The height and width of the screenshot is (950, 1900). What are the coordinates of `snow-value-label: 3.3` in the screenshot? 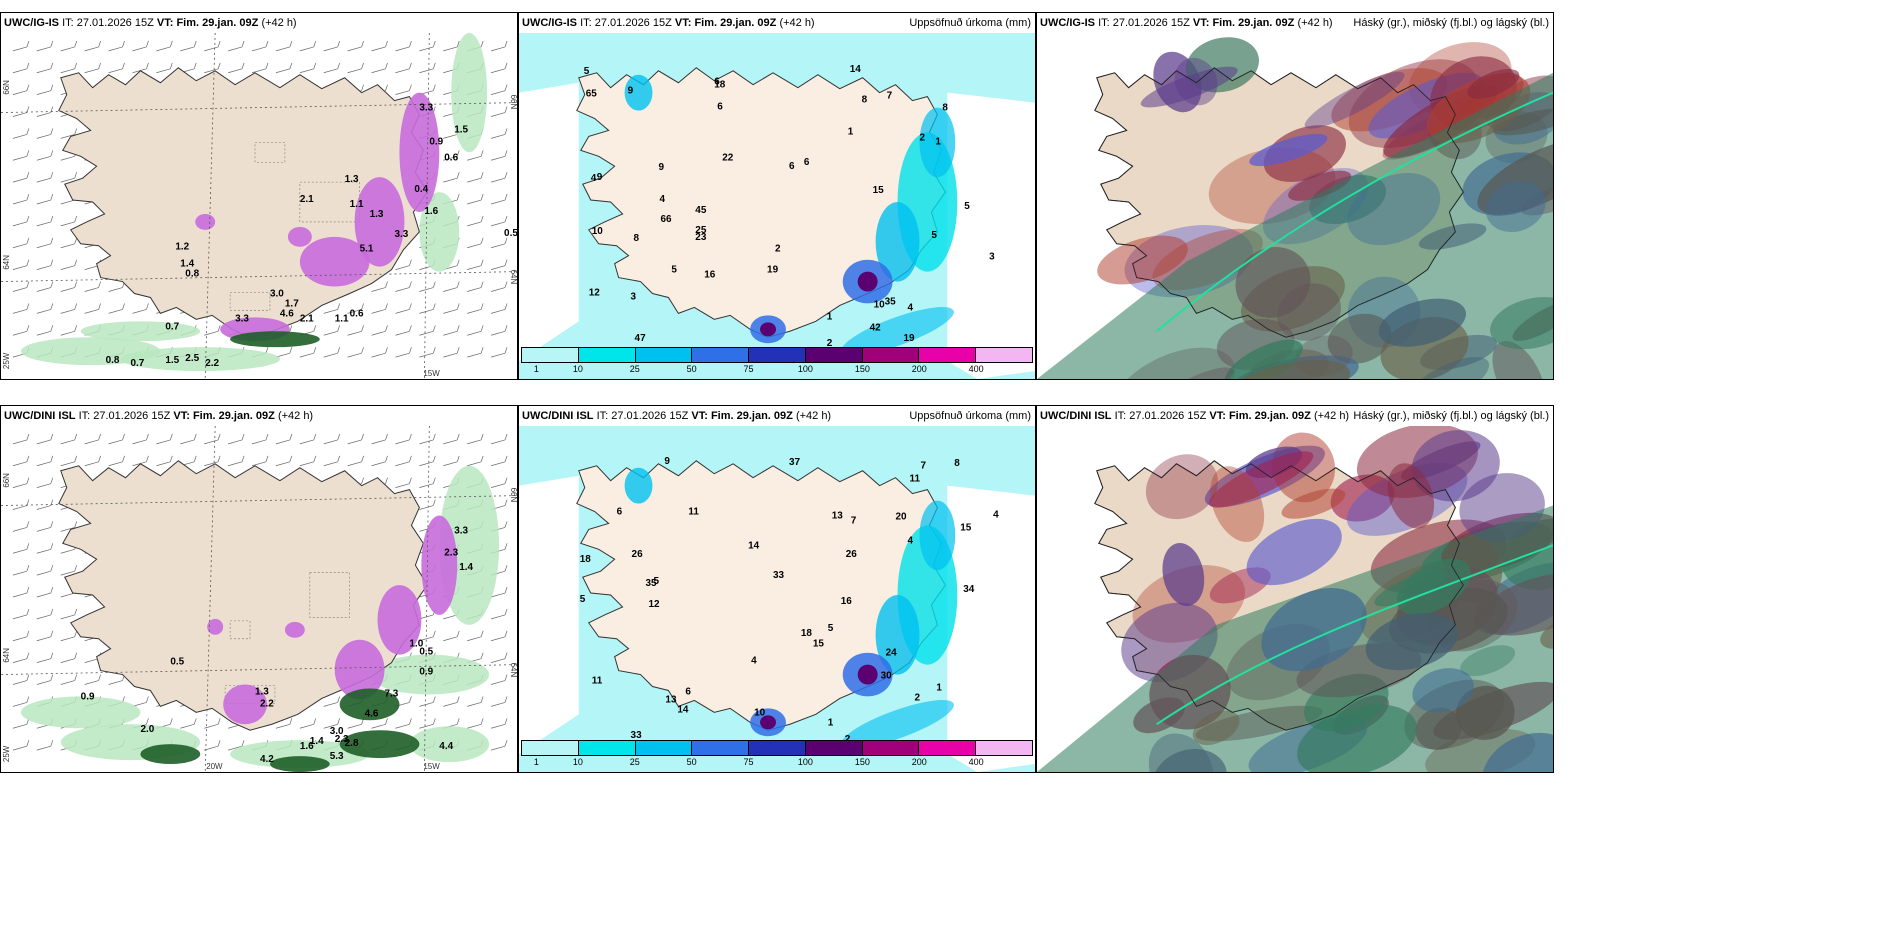 It's located at (426, 108).